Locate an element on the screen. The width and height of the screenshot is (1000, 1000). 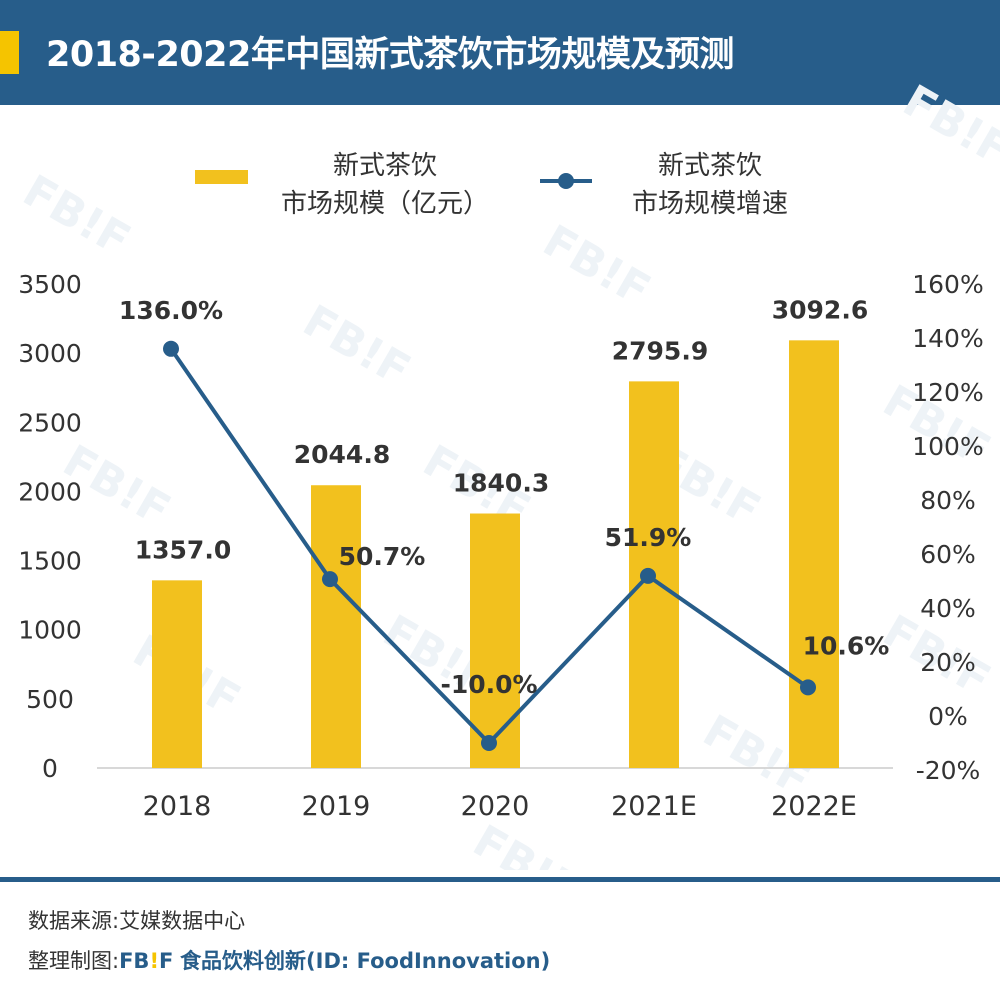
right-tick-label: 160% is located at coordinates (947, 284).